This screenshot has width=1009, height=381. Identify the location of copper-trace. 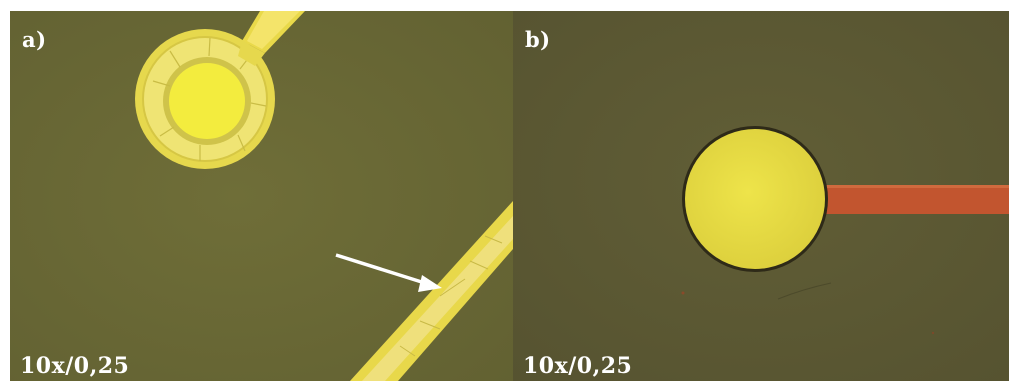
(913, 199).